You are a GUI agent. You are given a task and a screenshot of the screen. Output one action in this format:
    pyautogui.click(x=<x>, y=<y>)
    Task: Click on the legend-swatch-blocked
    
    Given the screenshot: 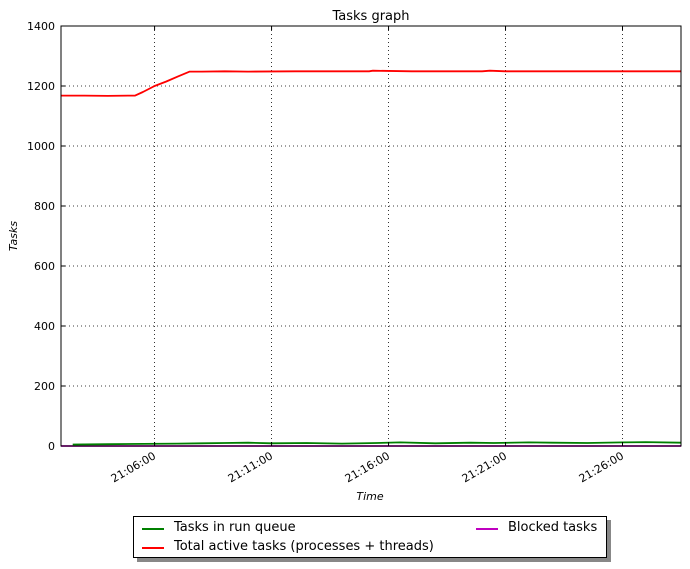 What is the action you would take?
    pyautogui.click(x=487, y=529)
    